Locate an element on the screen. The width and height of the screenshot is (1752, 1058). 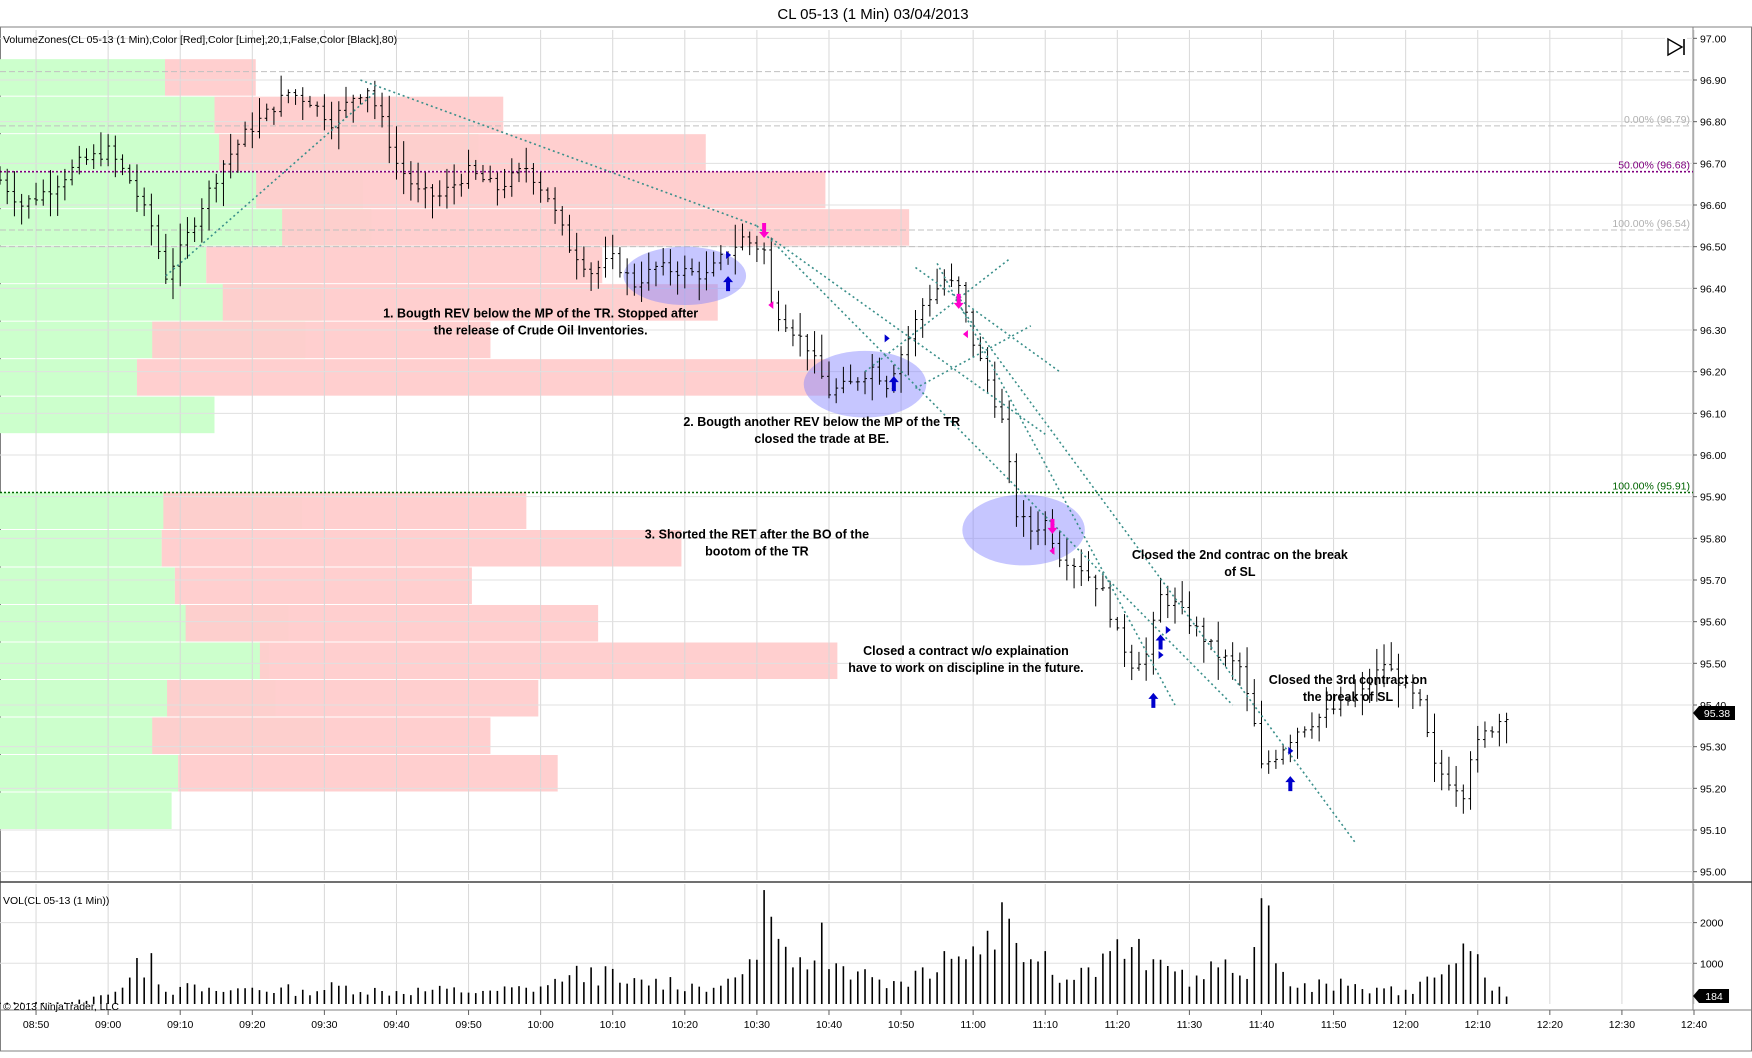
time-tick-label: 09:10 is located at coordinates (180, 1025).